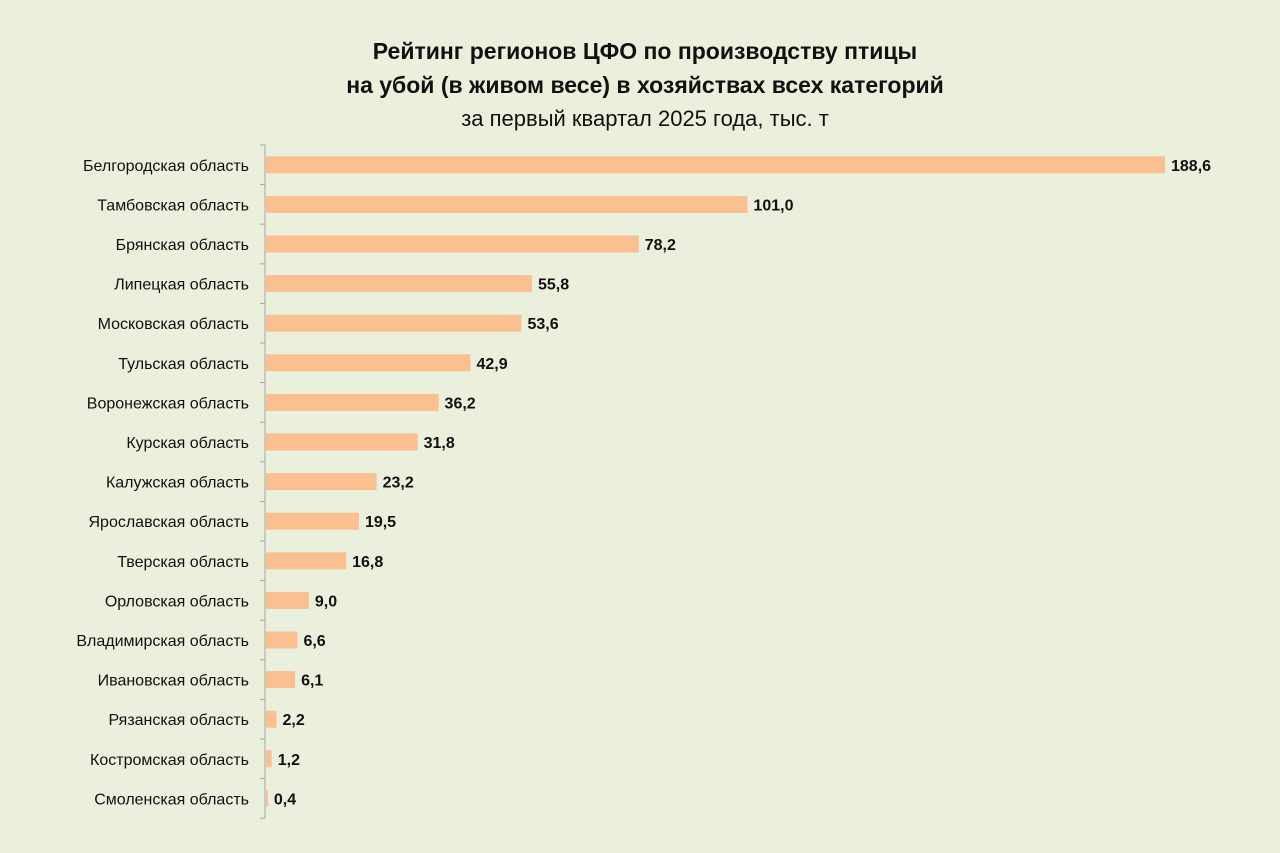 This screenshot has height=853, width=1280. I want to click on category-label: Липецкая область, so click(181, 285).